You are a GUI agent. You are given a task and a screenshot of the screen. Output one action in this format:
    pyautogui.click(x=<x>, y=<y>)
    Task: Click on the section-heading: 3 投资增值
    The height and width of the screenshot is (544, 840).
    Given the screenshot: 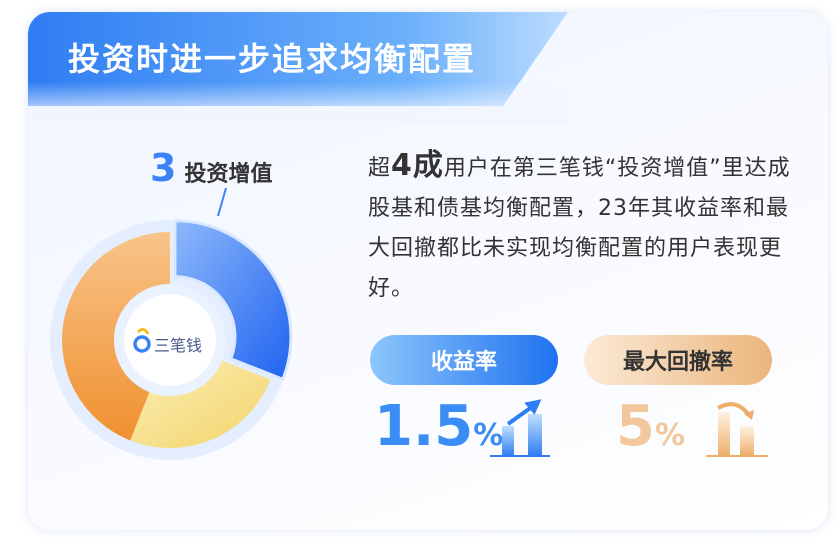 What is the action you would take?
    pyautogui.click(x=211, y=168)
    